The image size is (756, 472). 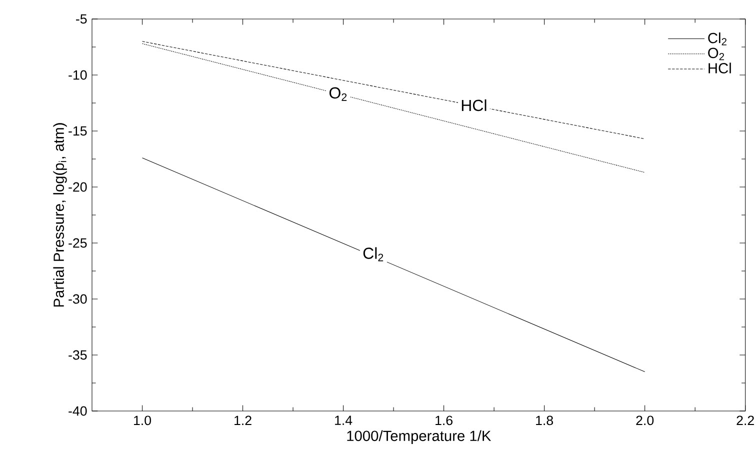 What do you see at coordinates (77, 243) in the screenshot?
I see `y-tick-label: -25` at bounding box center [77, 243].